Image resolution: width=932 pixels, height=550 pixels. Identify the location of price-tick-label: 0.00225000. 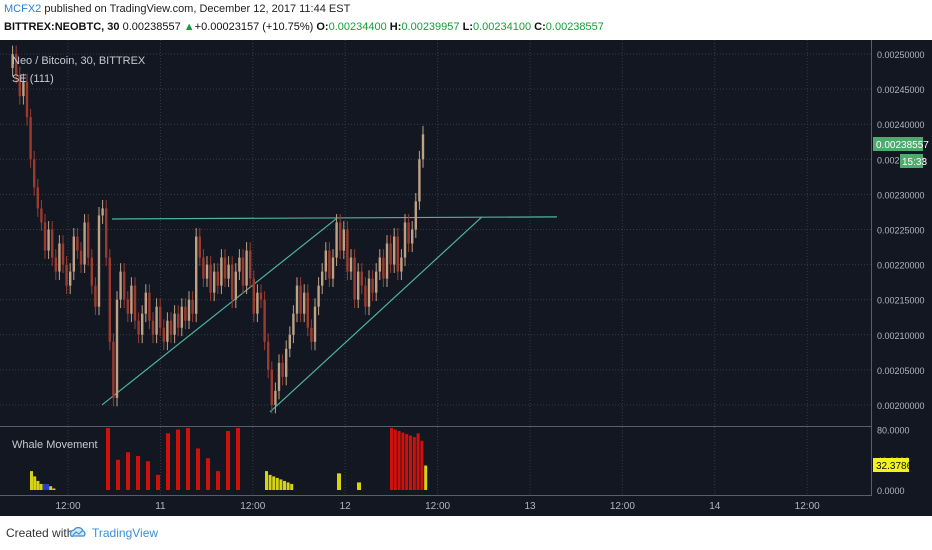
(901, 230).